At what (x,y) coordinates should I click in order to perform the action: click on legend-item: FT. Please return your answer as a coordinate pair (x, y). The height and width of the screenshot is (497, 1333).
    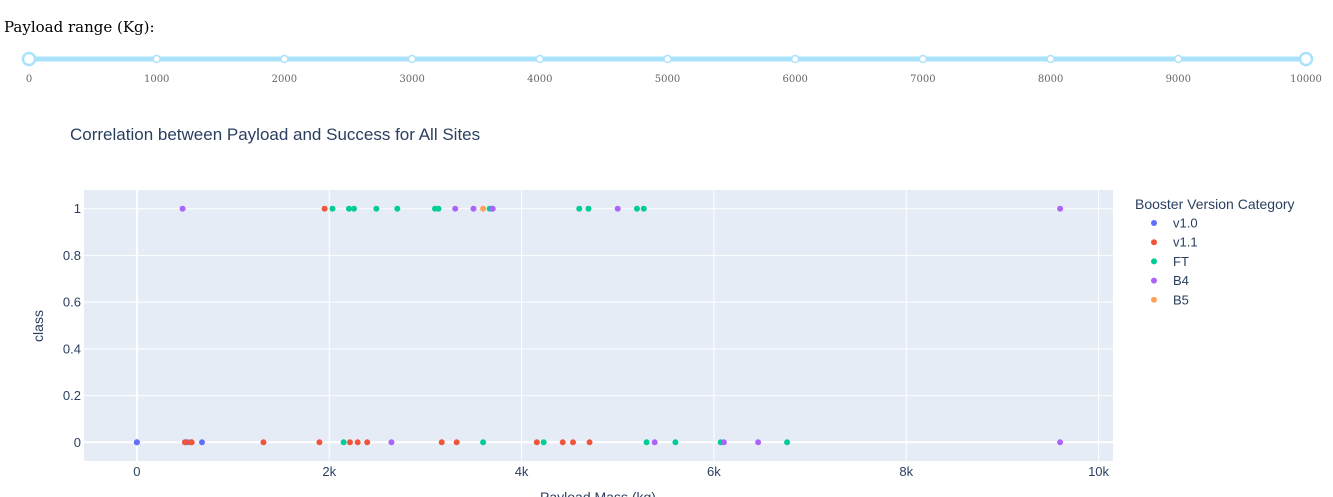
    Looking at the image, I should click on (1170, 261).